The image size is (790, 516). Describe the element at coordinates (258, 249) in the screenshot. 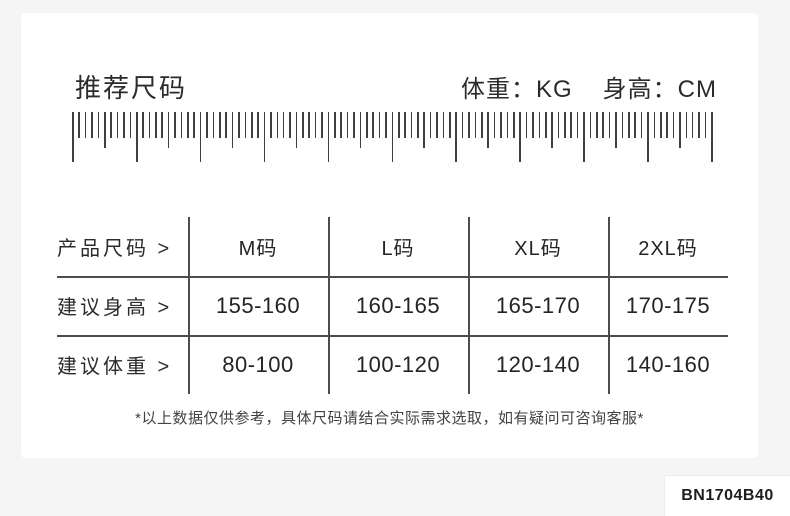

I see `size-cell-m: M码` at that location.